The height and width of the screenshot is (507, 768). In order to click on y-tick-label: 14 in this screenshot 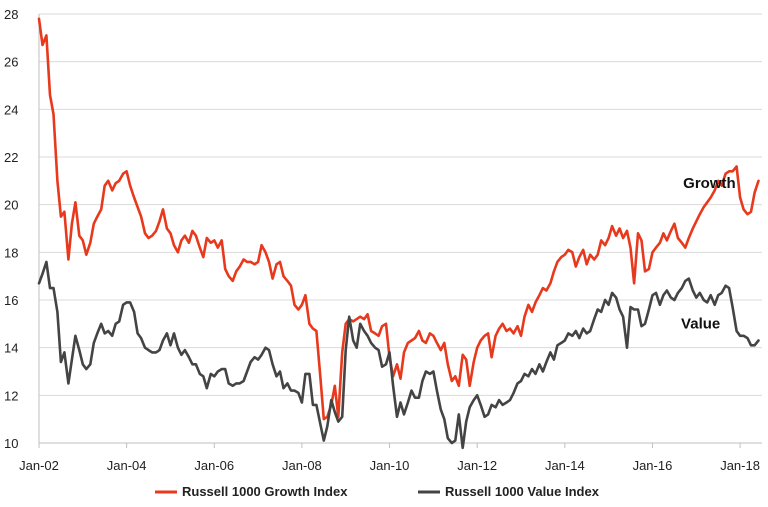, I will do `click(11, 348)`.